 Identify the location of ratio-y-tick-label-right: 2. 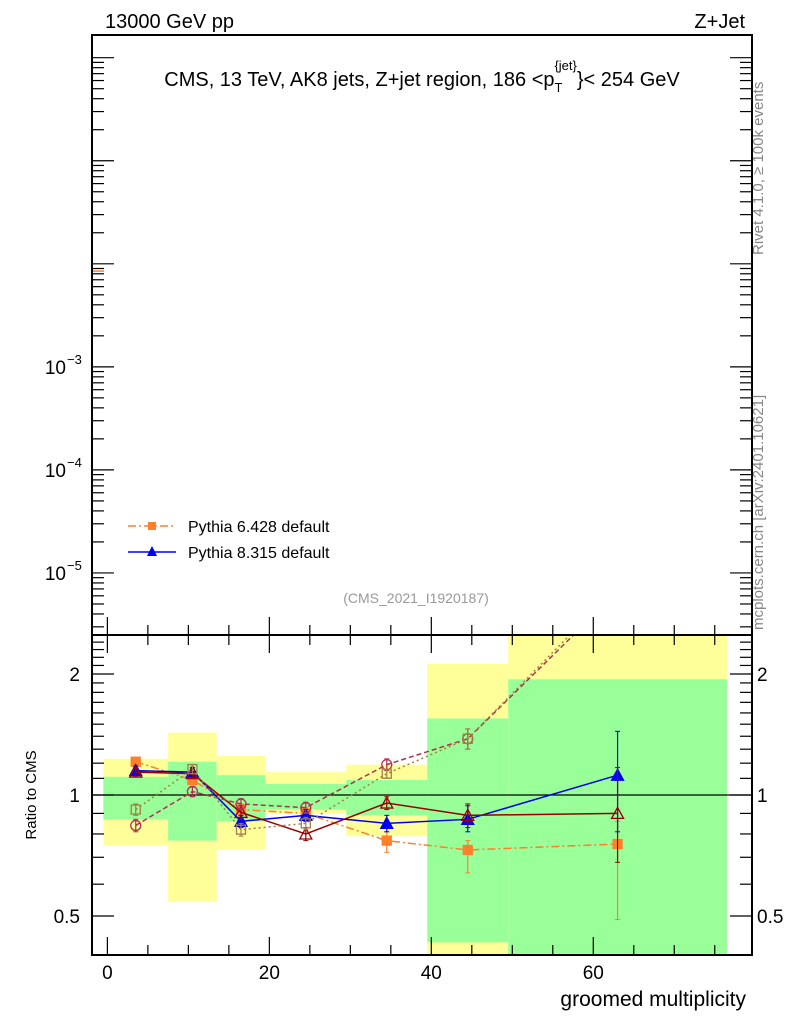
(762, 675).